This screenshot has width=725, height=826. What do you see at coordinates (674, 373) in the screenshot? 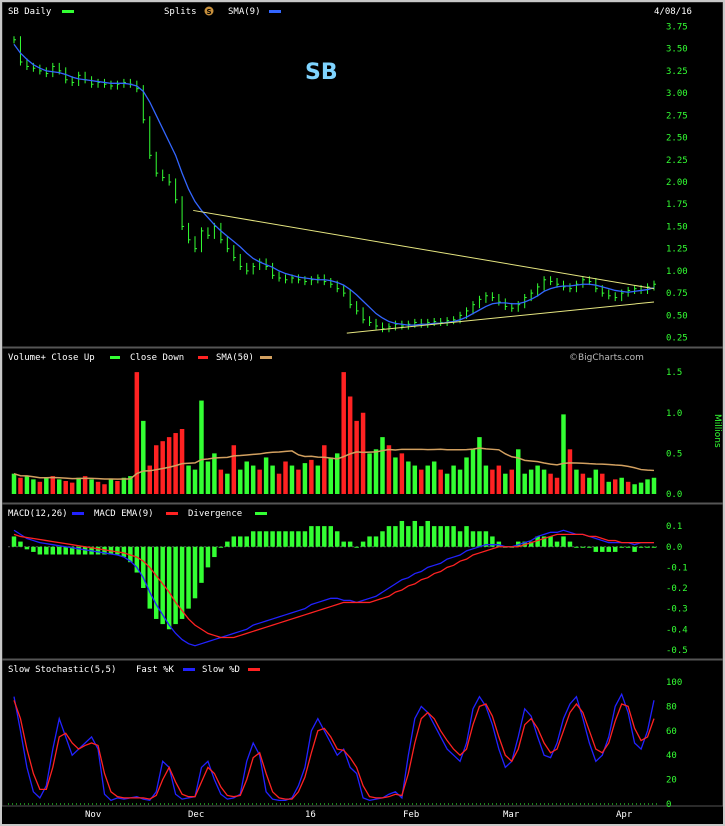
I see `volume-y-tick-0: 1.5` at bounding box center [674, 373].